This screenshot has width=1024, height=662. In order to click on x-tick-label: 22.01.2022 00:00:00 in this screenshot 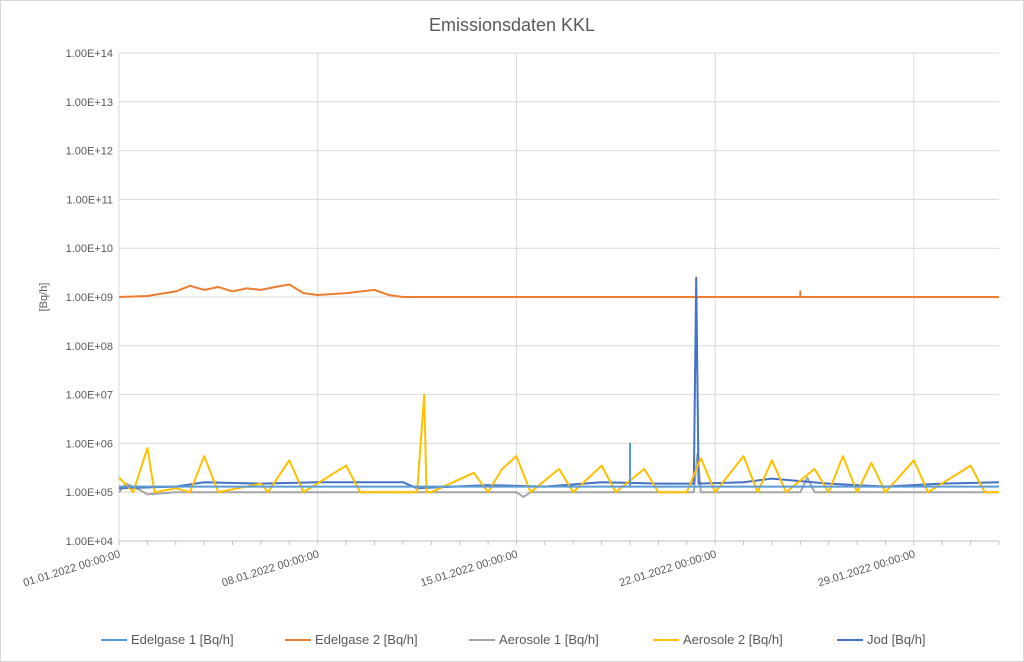, I will do `click(668, 568)`.